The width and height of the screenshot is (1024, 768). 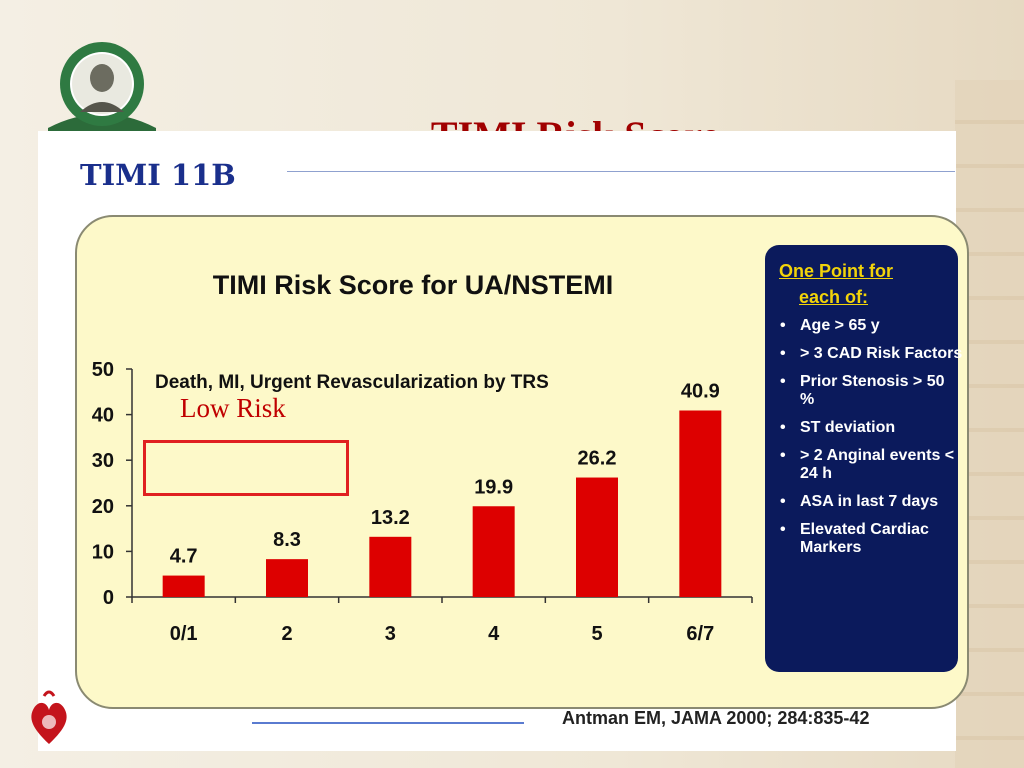 I want to click on x-category-label: 6/7, so click(x=700, y=634).